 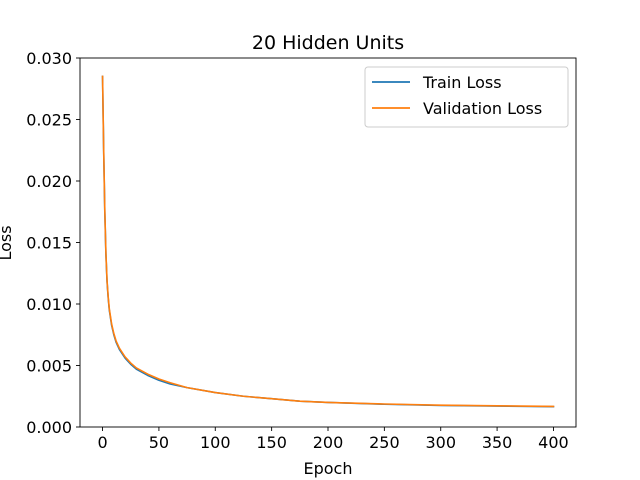 What do you see at coordinates (328, 43) in the screenshot?
I see `chart-title: 20 Hidden Units` at bounding box center [328, 43].